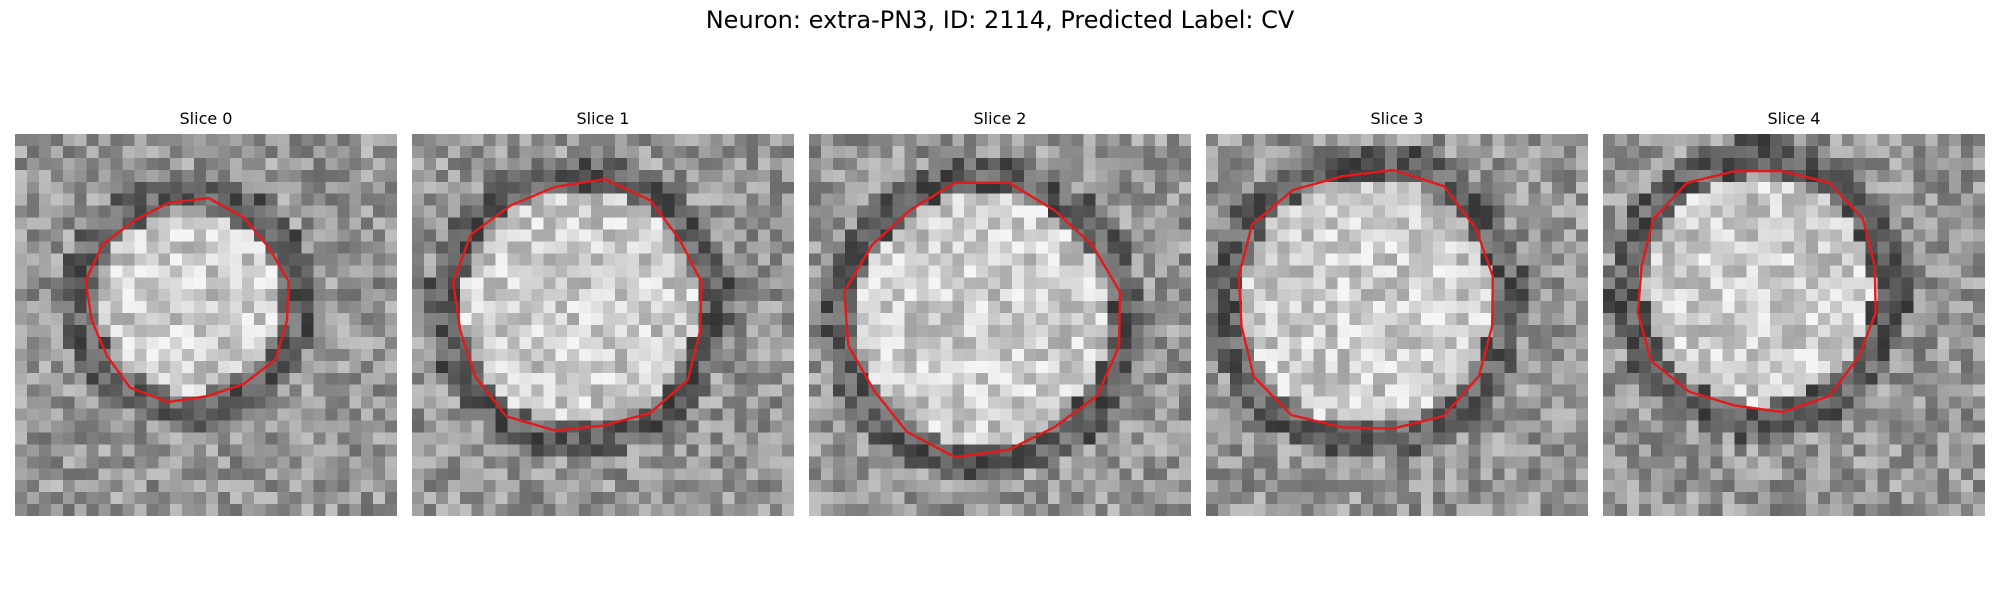 Image resolution: width=2000 pixels, height=600 pixels. I want to click on slice-title: Slice 1, so click(603, 118).